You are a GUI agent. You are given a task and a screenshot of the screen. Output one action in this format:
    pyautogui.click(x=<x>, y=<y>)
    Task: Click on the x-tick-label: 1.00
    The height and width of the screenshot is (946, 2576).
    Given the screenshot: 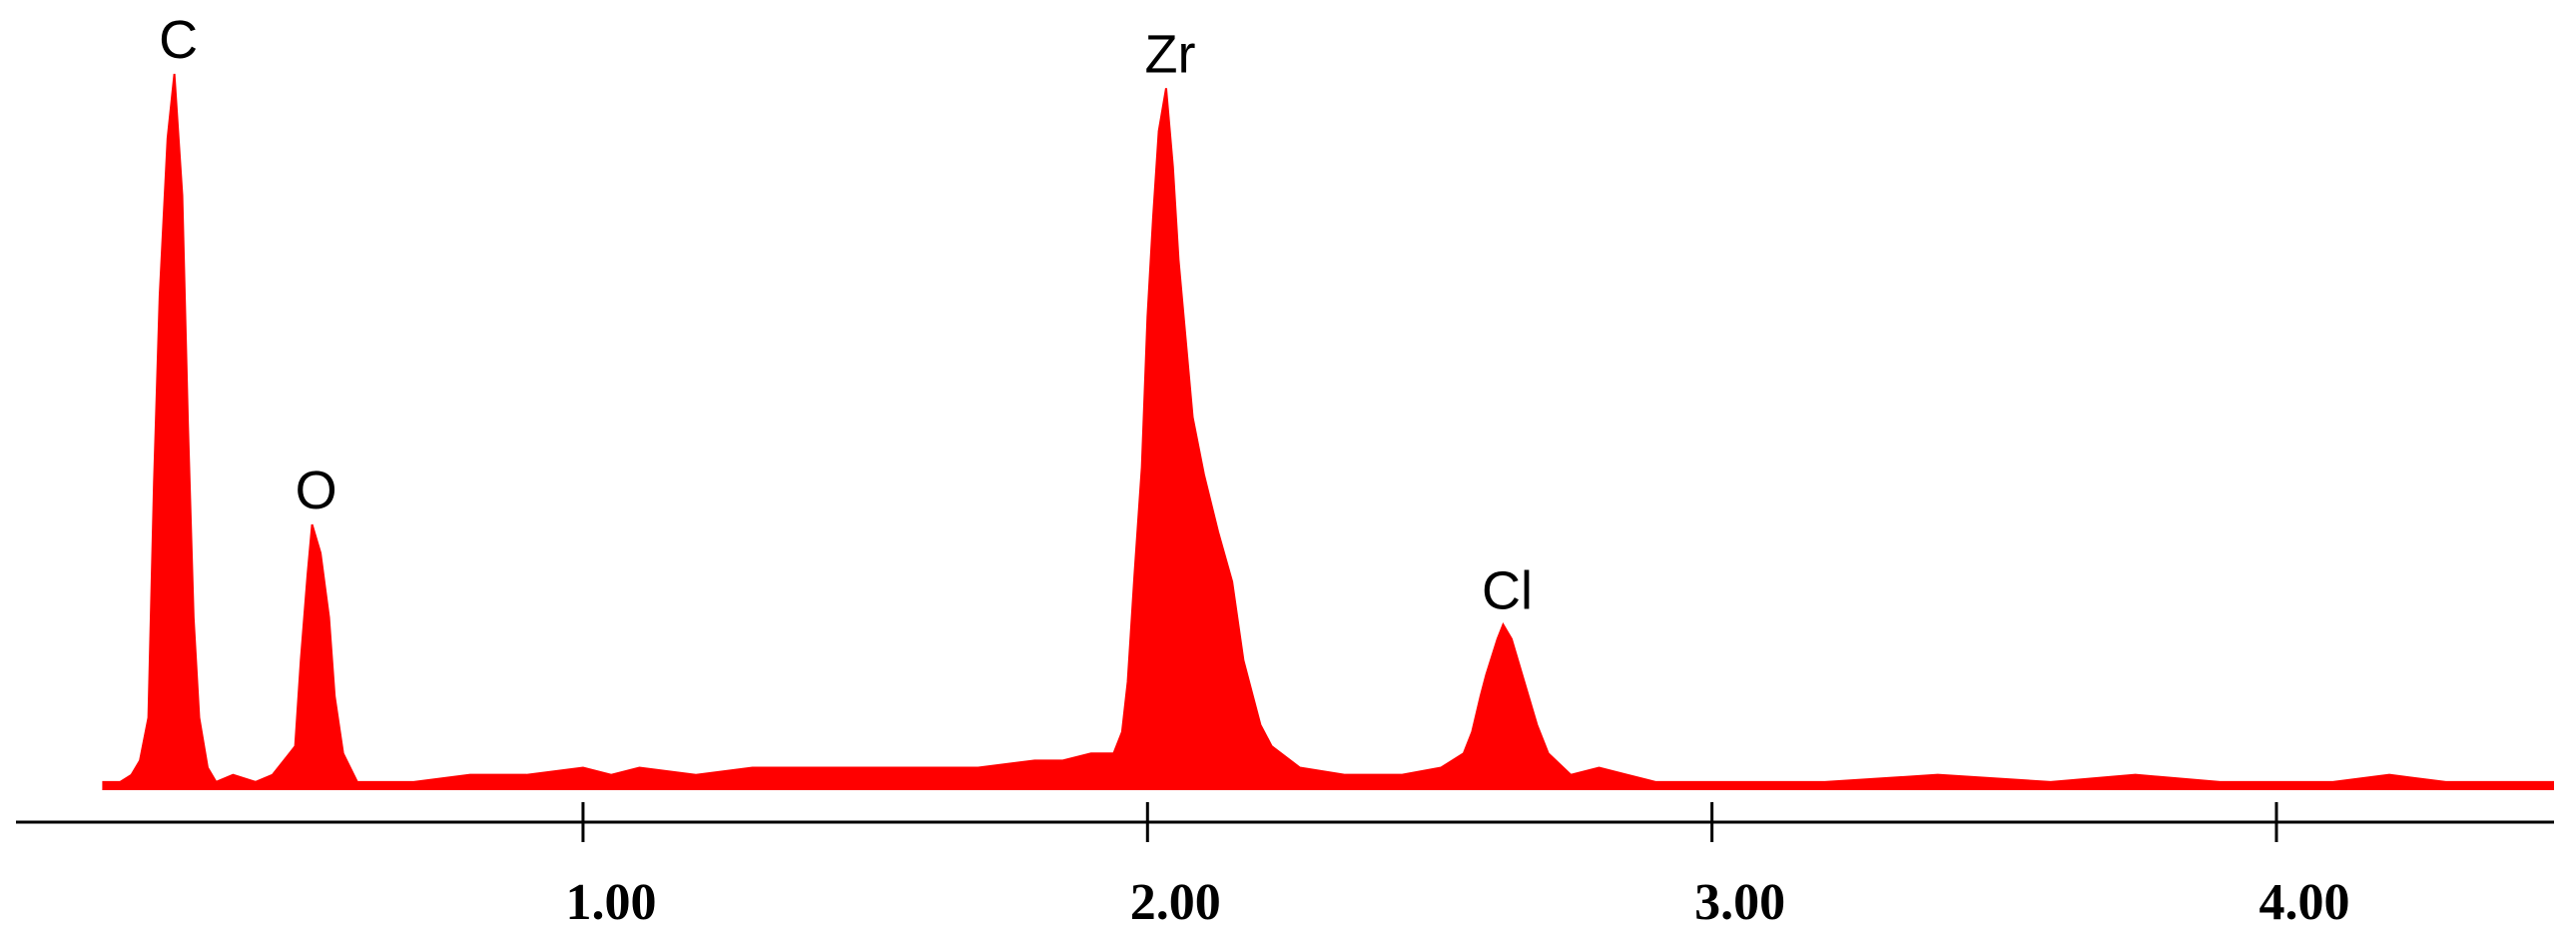 What is the action you would take?
    pyautogui.click(x=610, y=902)
    